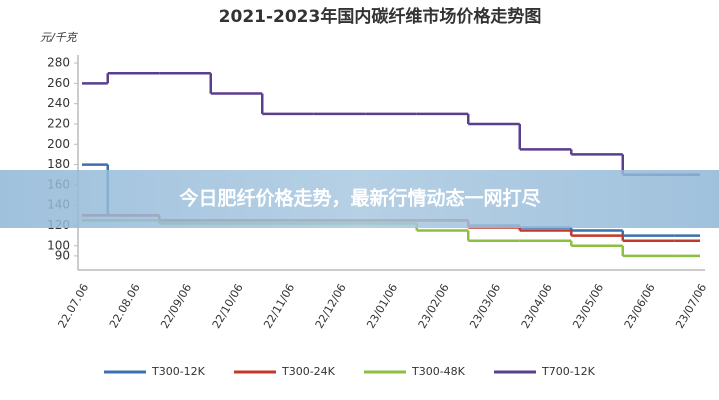 The width and height of the screenshot is (719, 400). I want to click on y-tick-label: 180, so click(58, 164).